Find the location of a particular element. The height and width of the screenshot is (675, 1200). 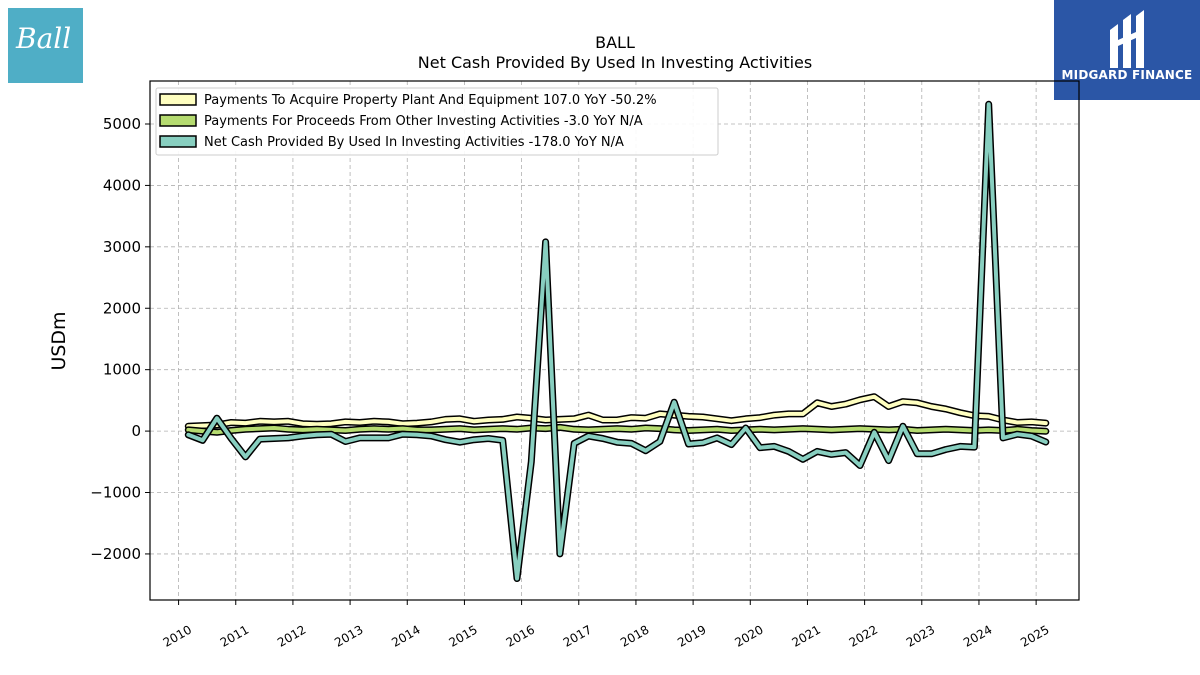

y-tick-label: 4000 is located at coordinates (122, 185).